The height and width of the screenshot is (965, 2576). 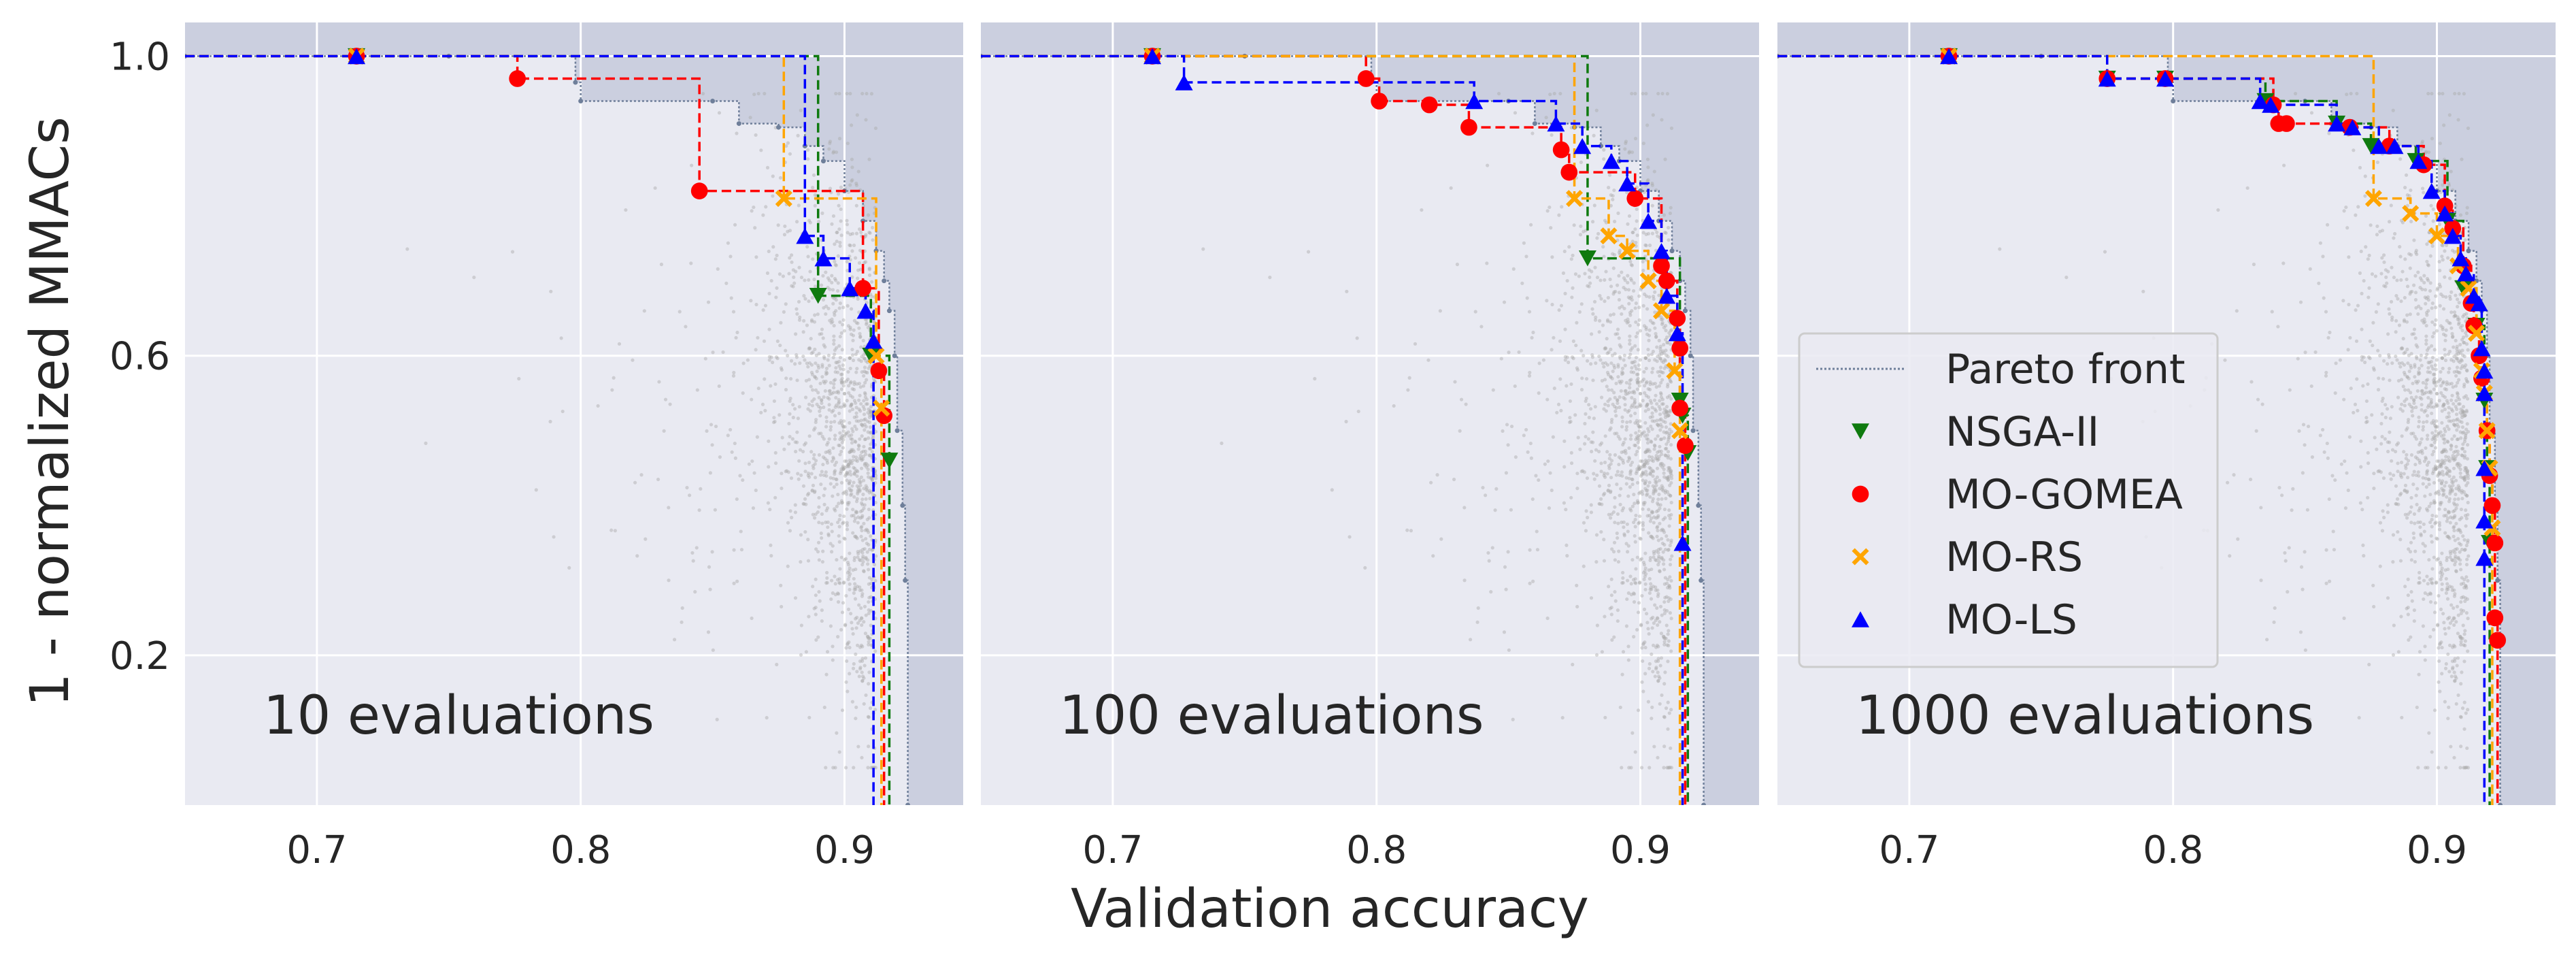 I want to click on marker-mo-ls, so click(x=1611, y=160).